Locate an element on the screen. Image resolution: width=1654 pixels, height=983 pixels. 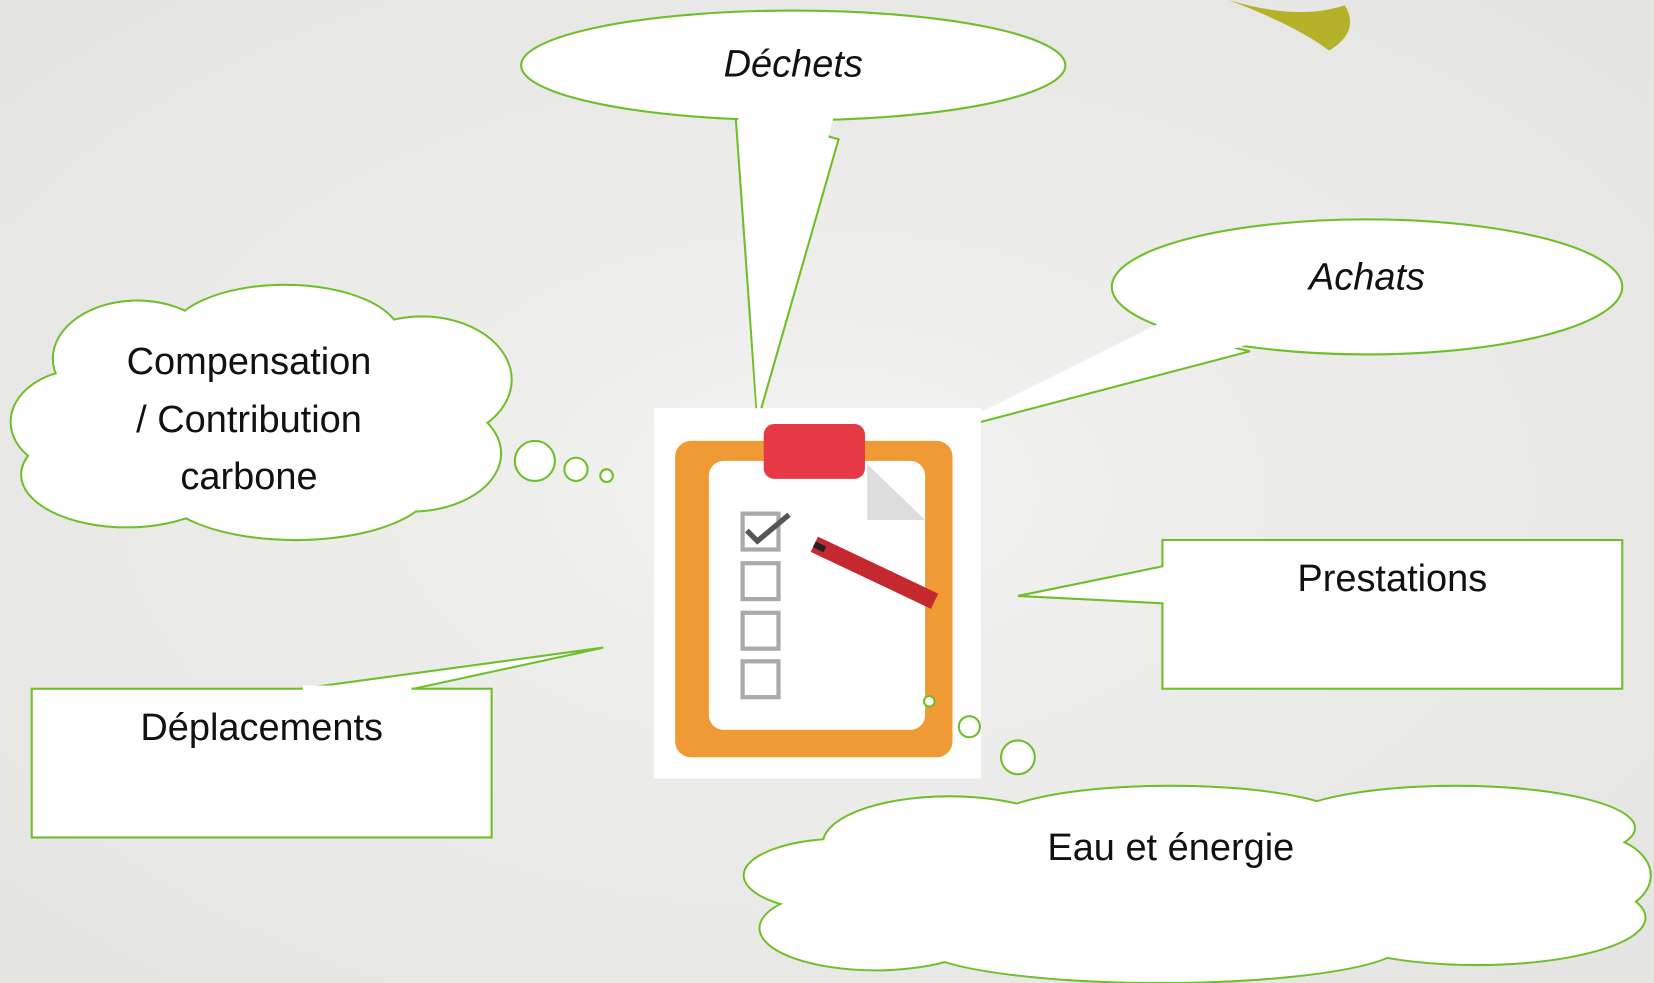
clipboard-icon is located at coordinates (817, 593).